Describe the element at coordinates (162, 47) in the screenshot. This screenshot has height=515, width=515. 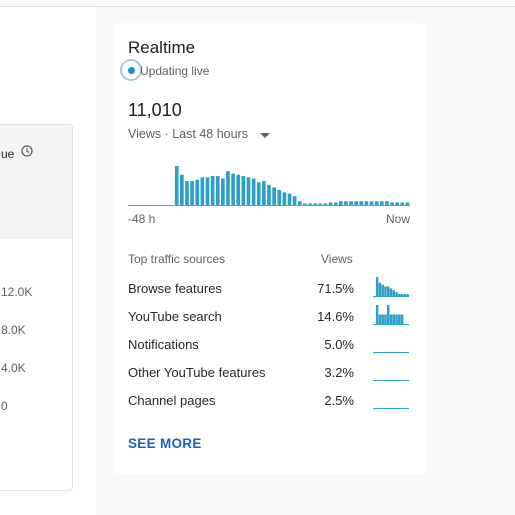
I see `card-title: Realtime` at that location.